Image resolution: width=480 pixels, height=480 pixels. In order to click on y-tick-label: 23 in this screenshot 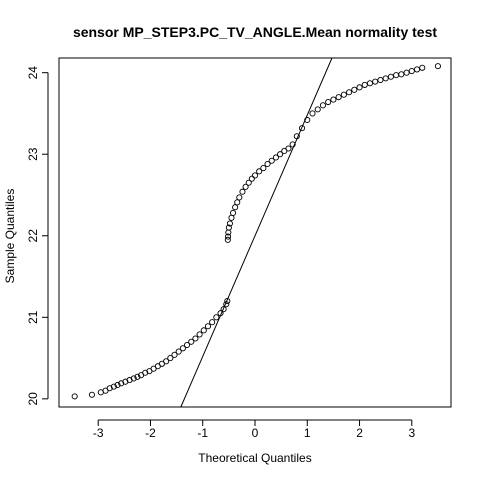, I will do `click(33, 154)`.